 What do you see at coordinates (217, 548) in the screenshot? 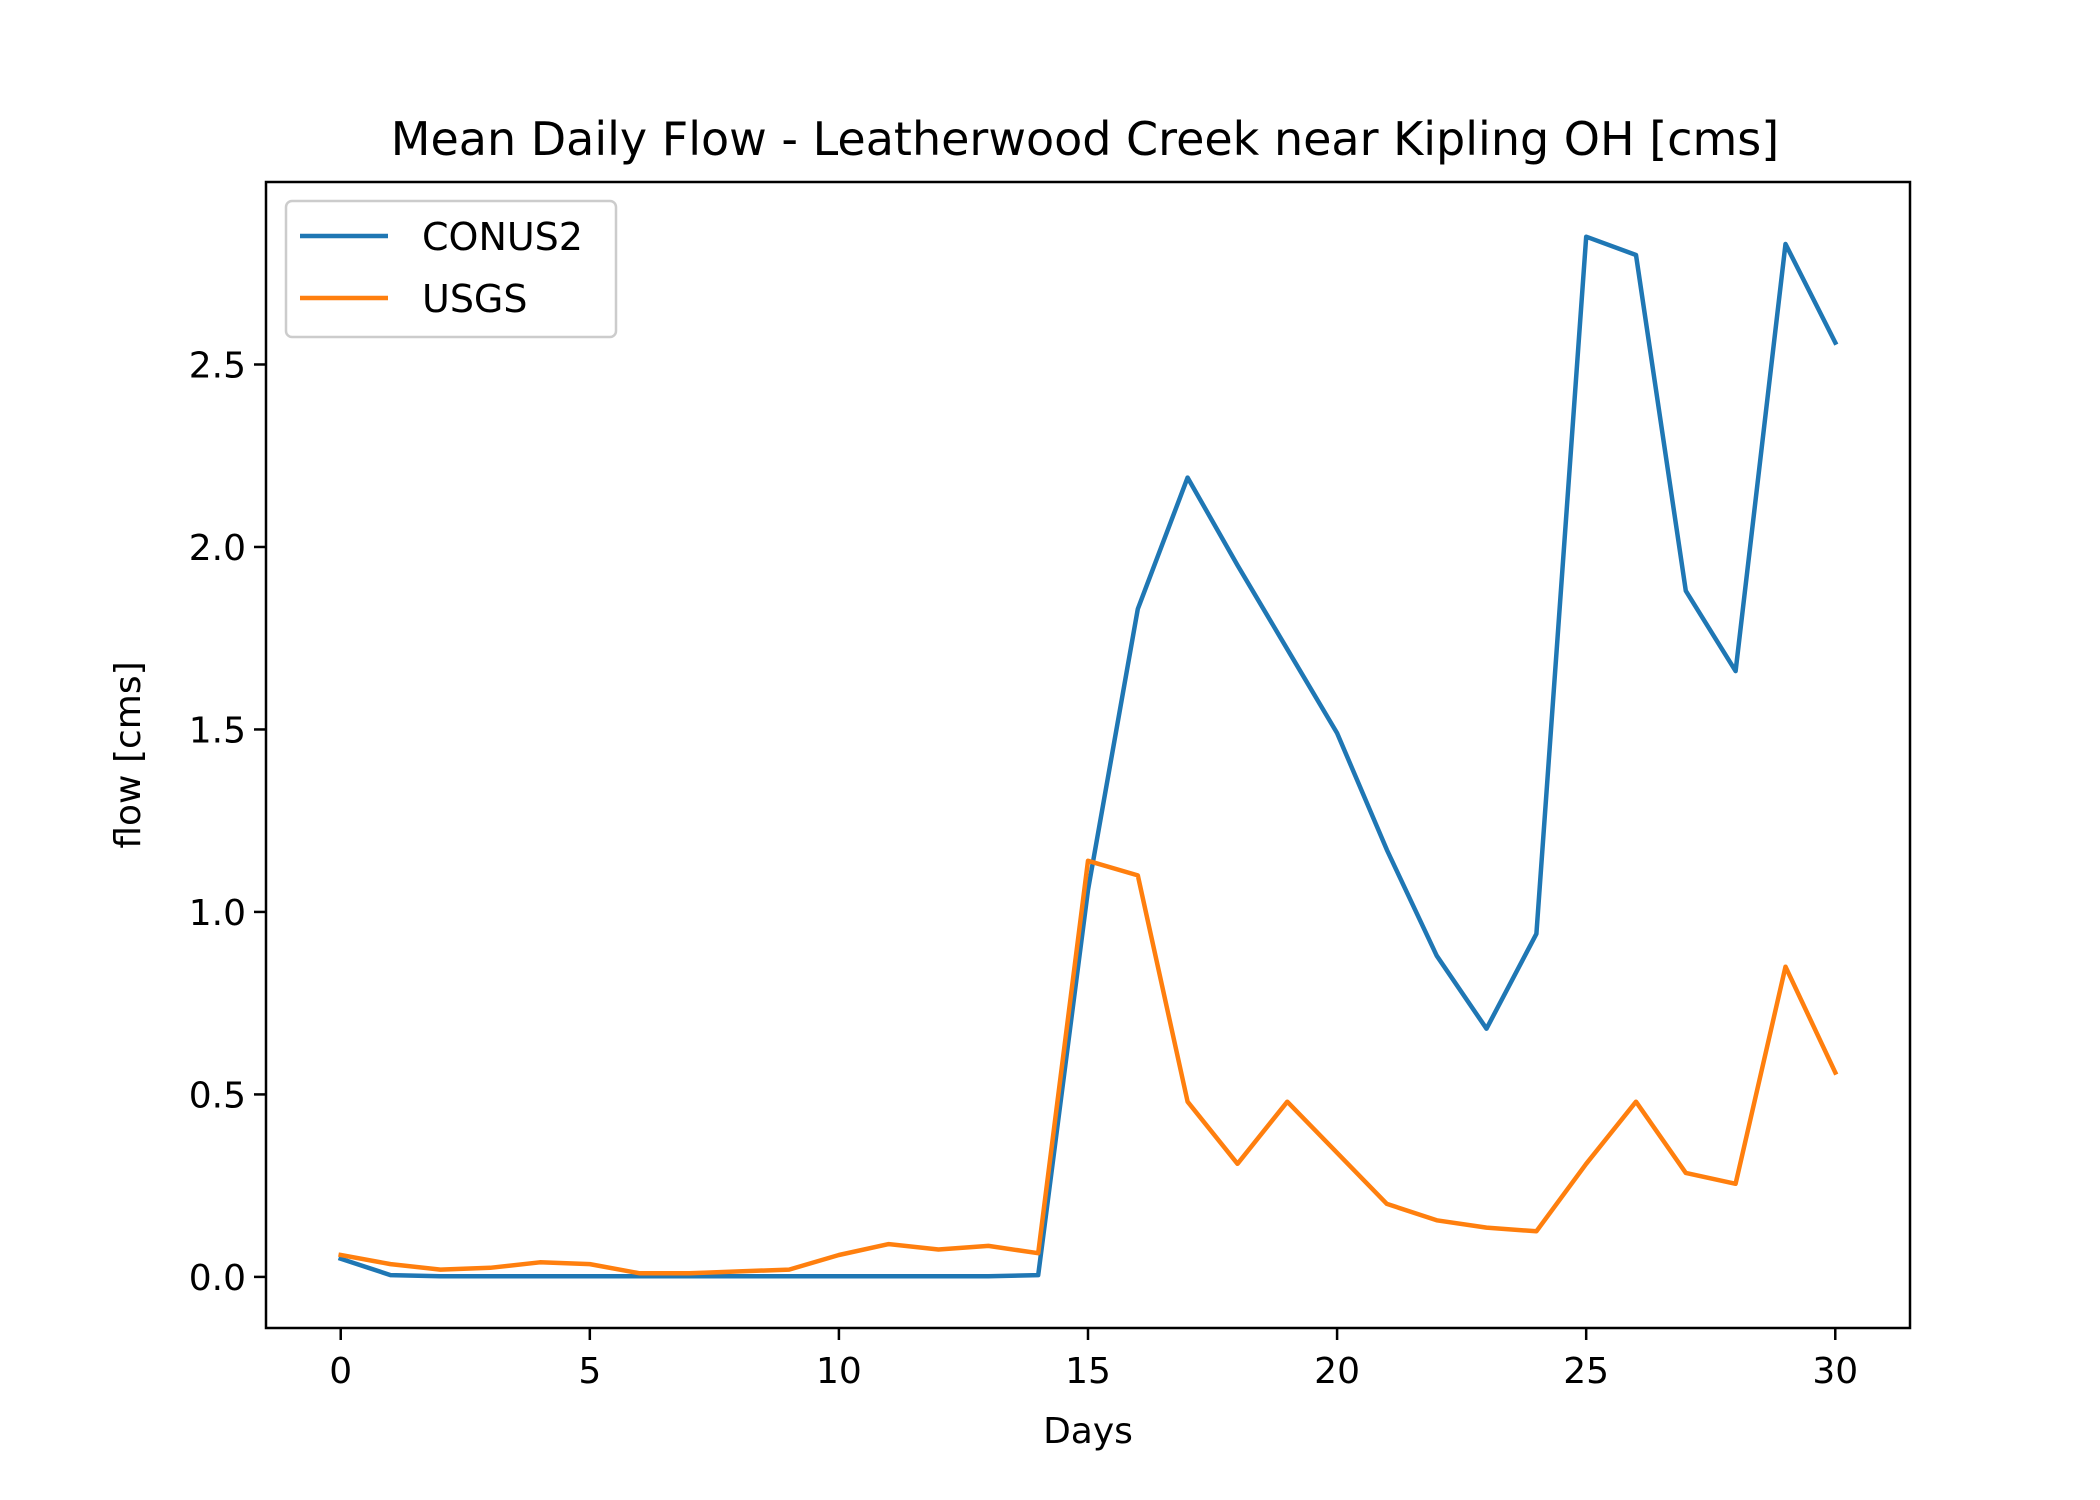
I see `y-tick-label: 2.0` at bounding box center [217, 548].